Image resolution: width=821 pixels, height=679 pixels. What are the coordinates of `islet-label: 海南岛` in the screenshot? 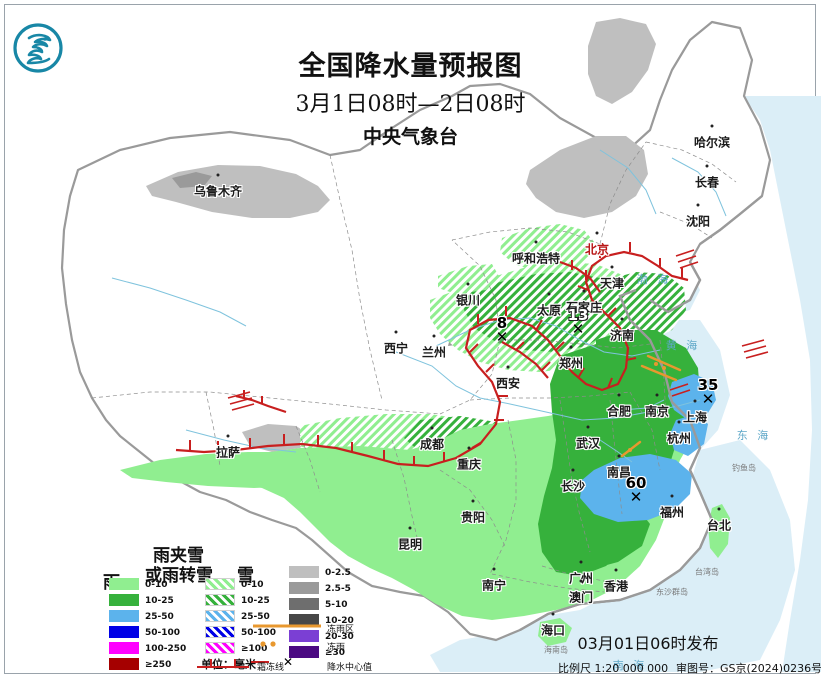 It's located at (556, 650).